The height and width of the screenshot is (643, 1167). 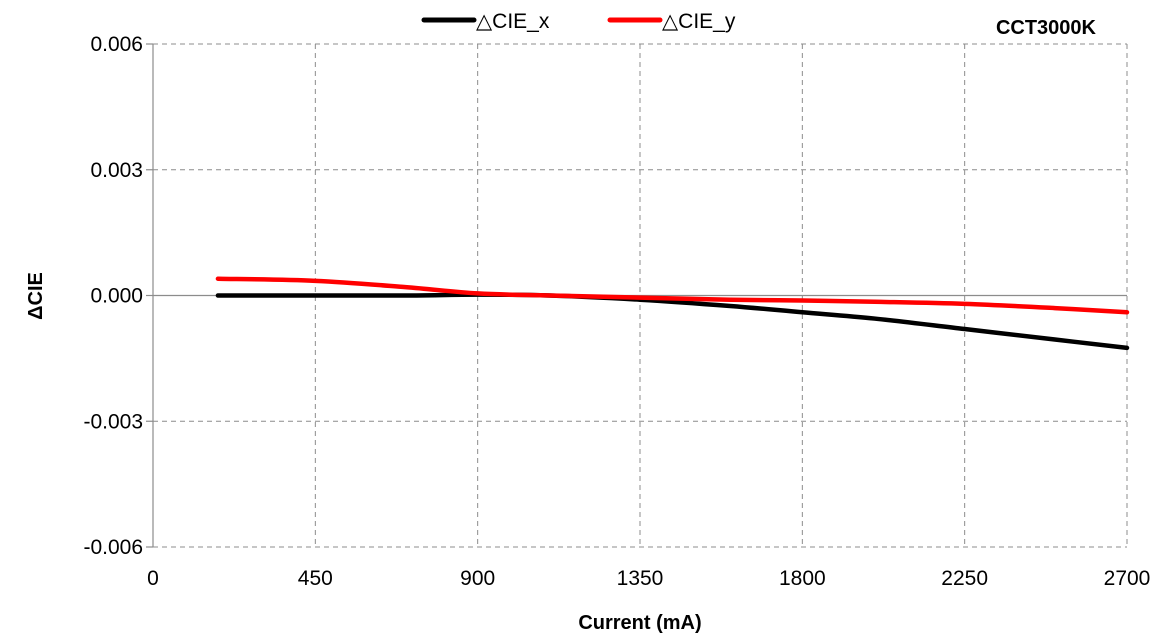 I want to click on x-tick-label: 450, so click(x=315, y=578).